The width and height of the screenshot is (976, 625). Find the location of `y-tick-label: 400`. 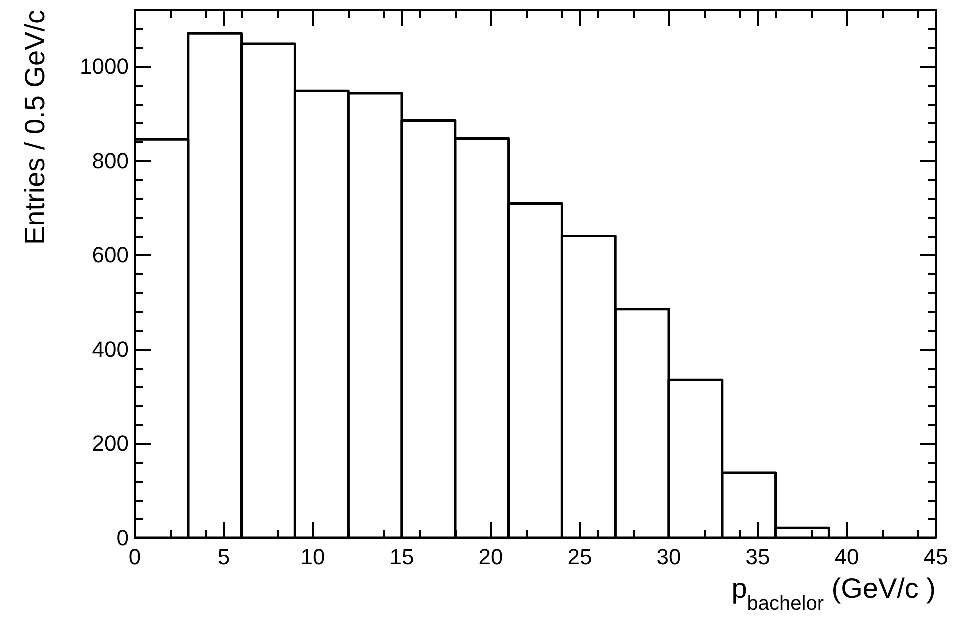

y-tick-label: 400 is located at coordinates (110, 349).